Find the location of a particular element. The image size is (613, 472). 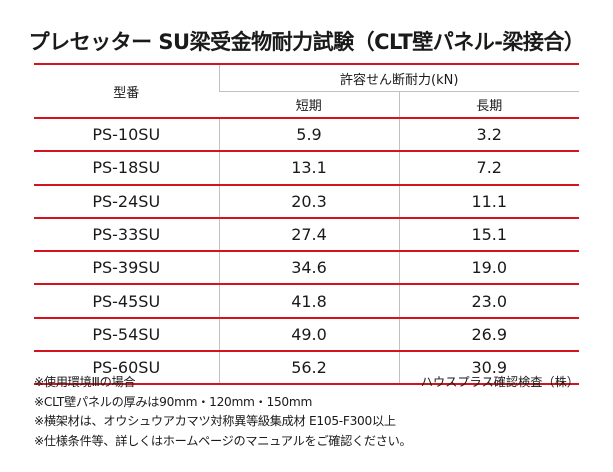

short-term-cell: 13.1 is located at coordinates (308, 168).